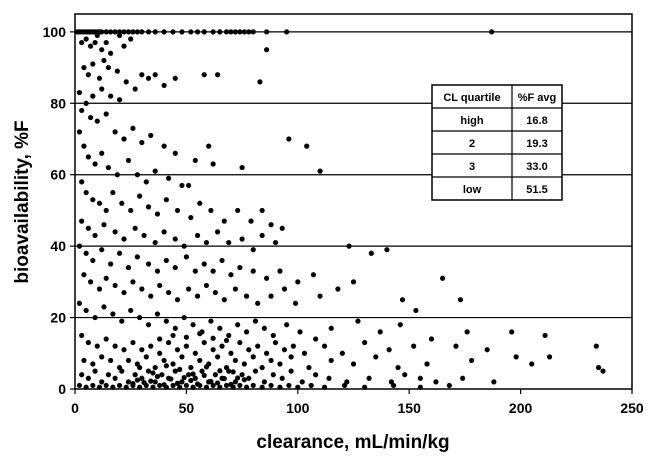  What do you see at coordinates (472, 190) in the screenshot?
I see `table-cell: low` at bounding box center [472, 190].